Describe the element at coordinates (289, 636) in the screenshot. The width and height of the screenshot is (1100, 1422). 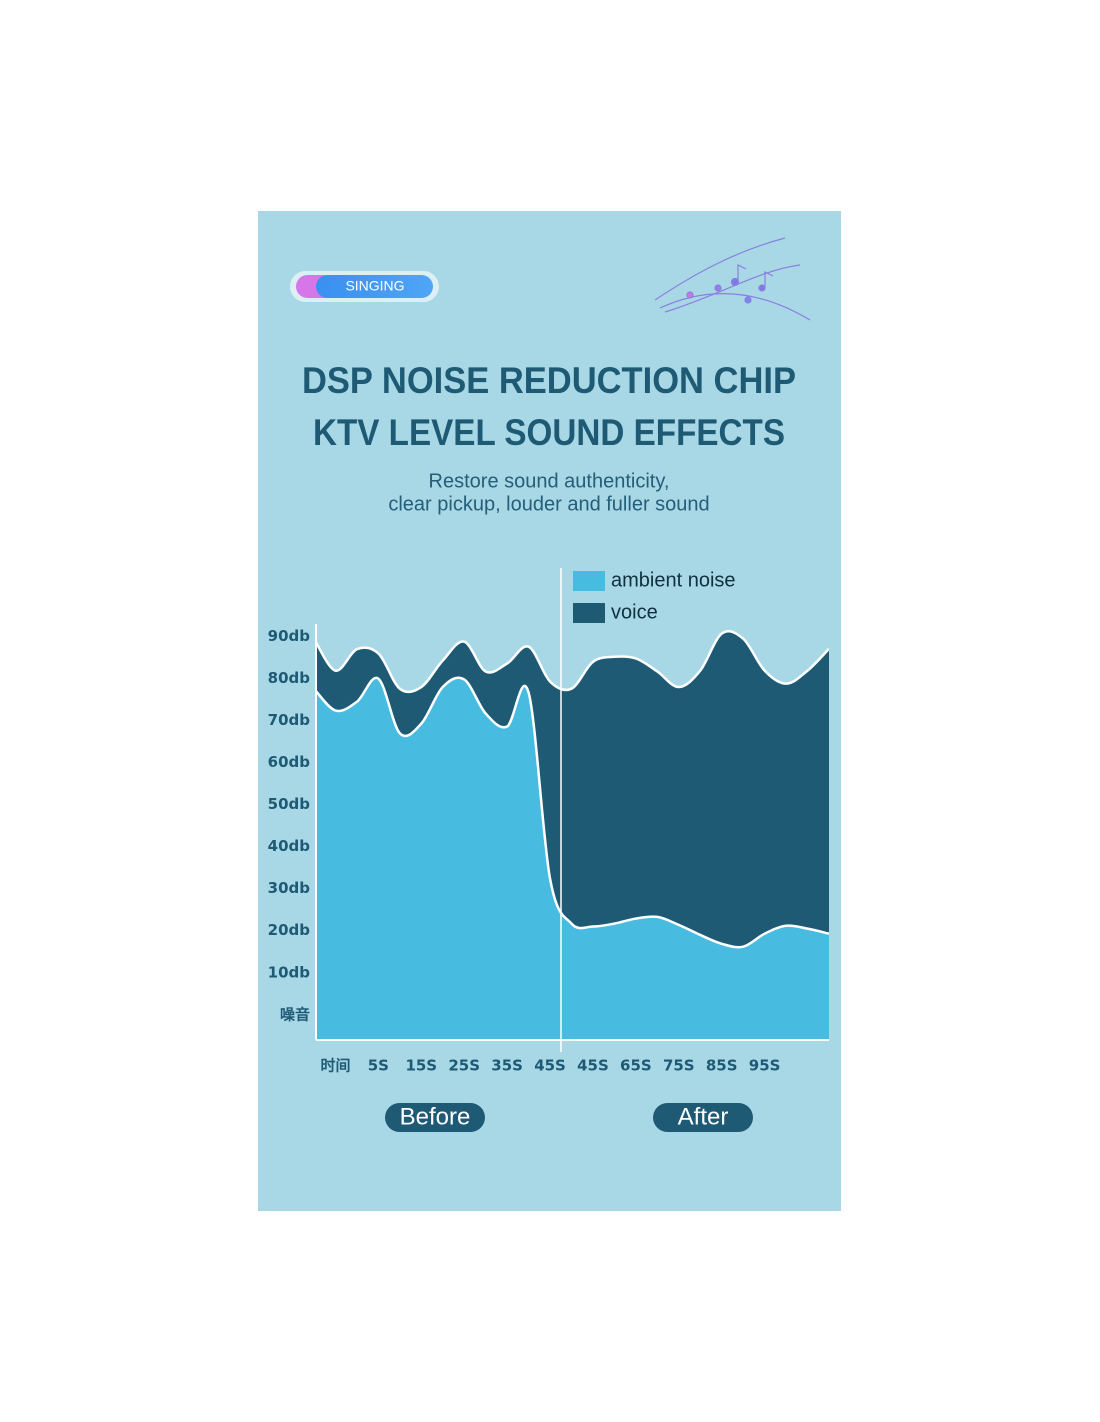
I see `y-tick-label: 90db` at that location.